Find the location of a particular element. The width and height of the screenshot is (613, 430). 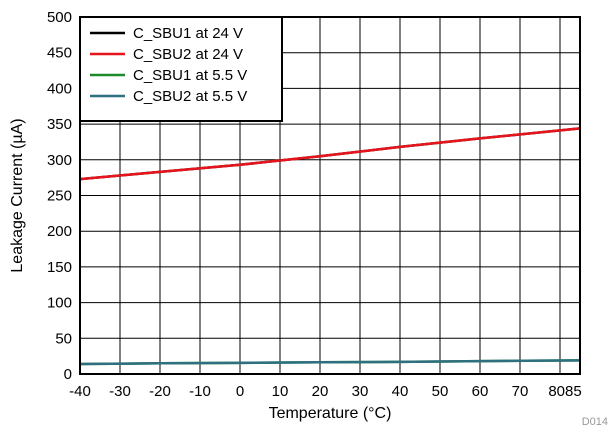

legend-entry: C_SBU1 at 24 V is located at coordinates (188, 33).